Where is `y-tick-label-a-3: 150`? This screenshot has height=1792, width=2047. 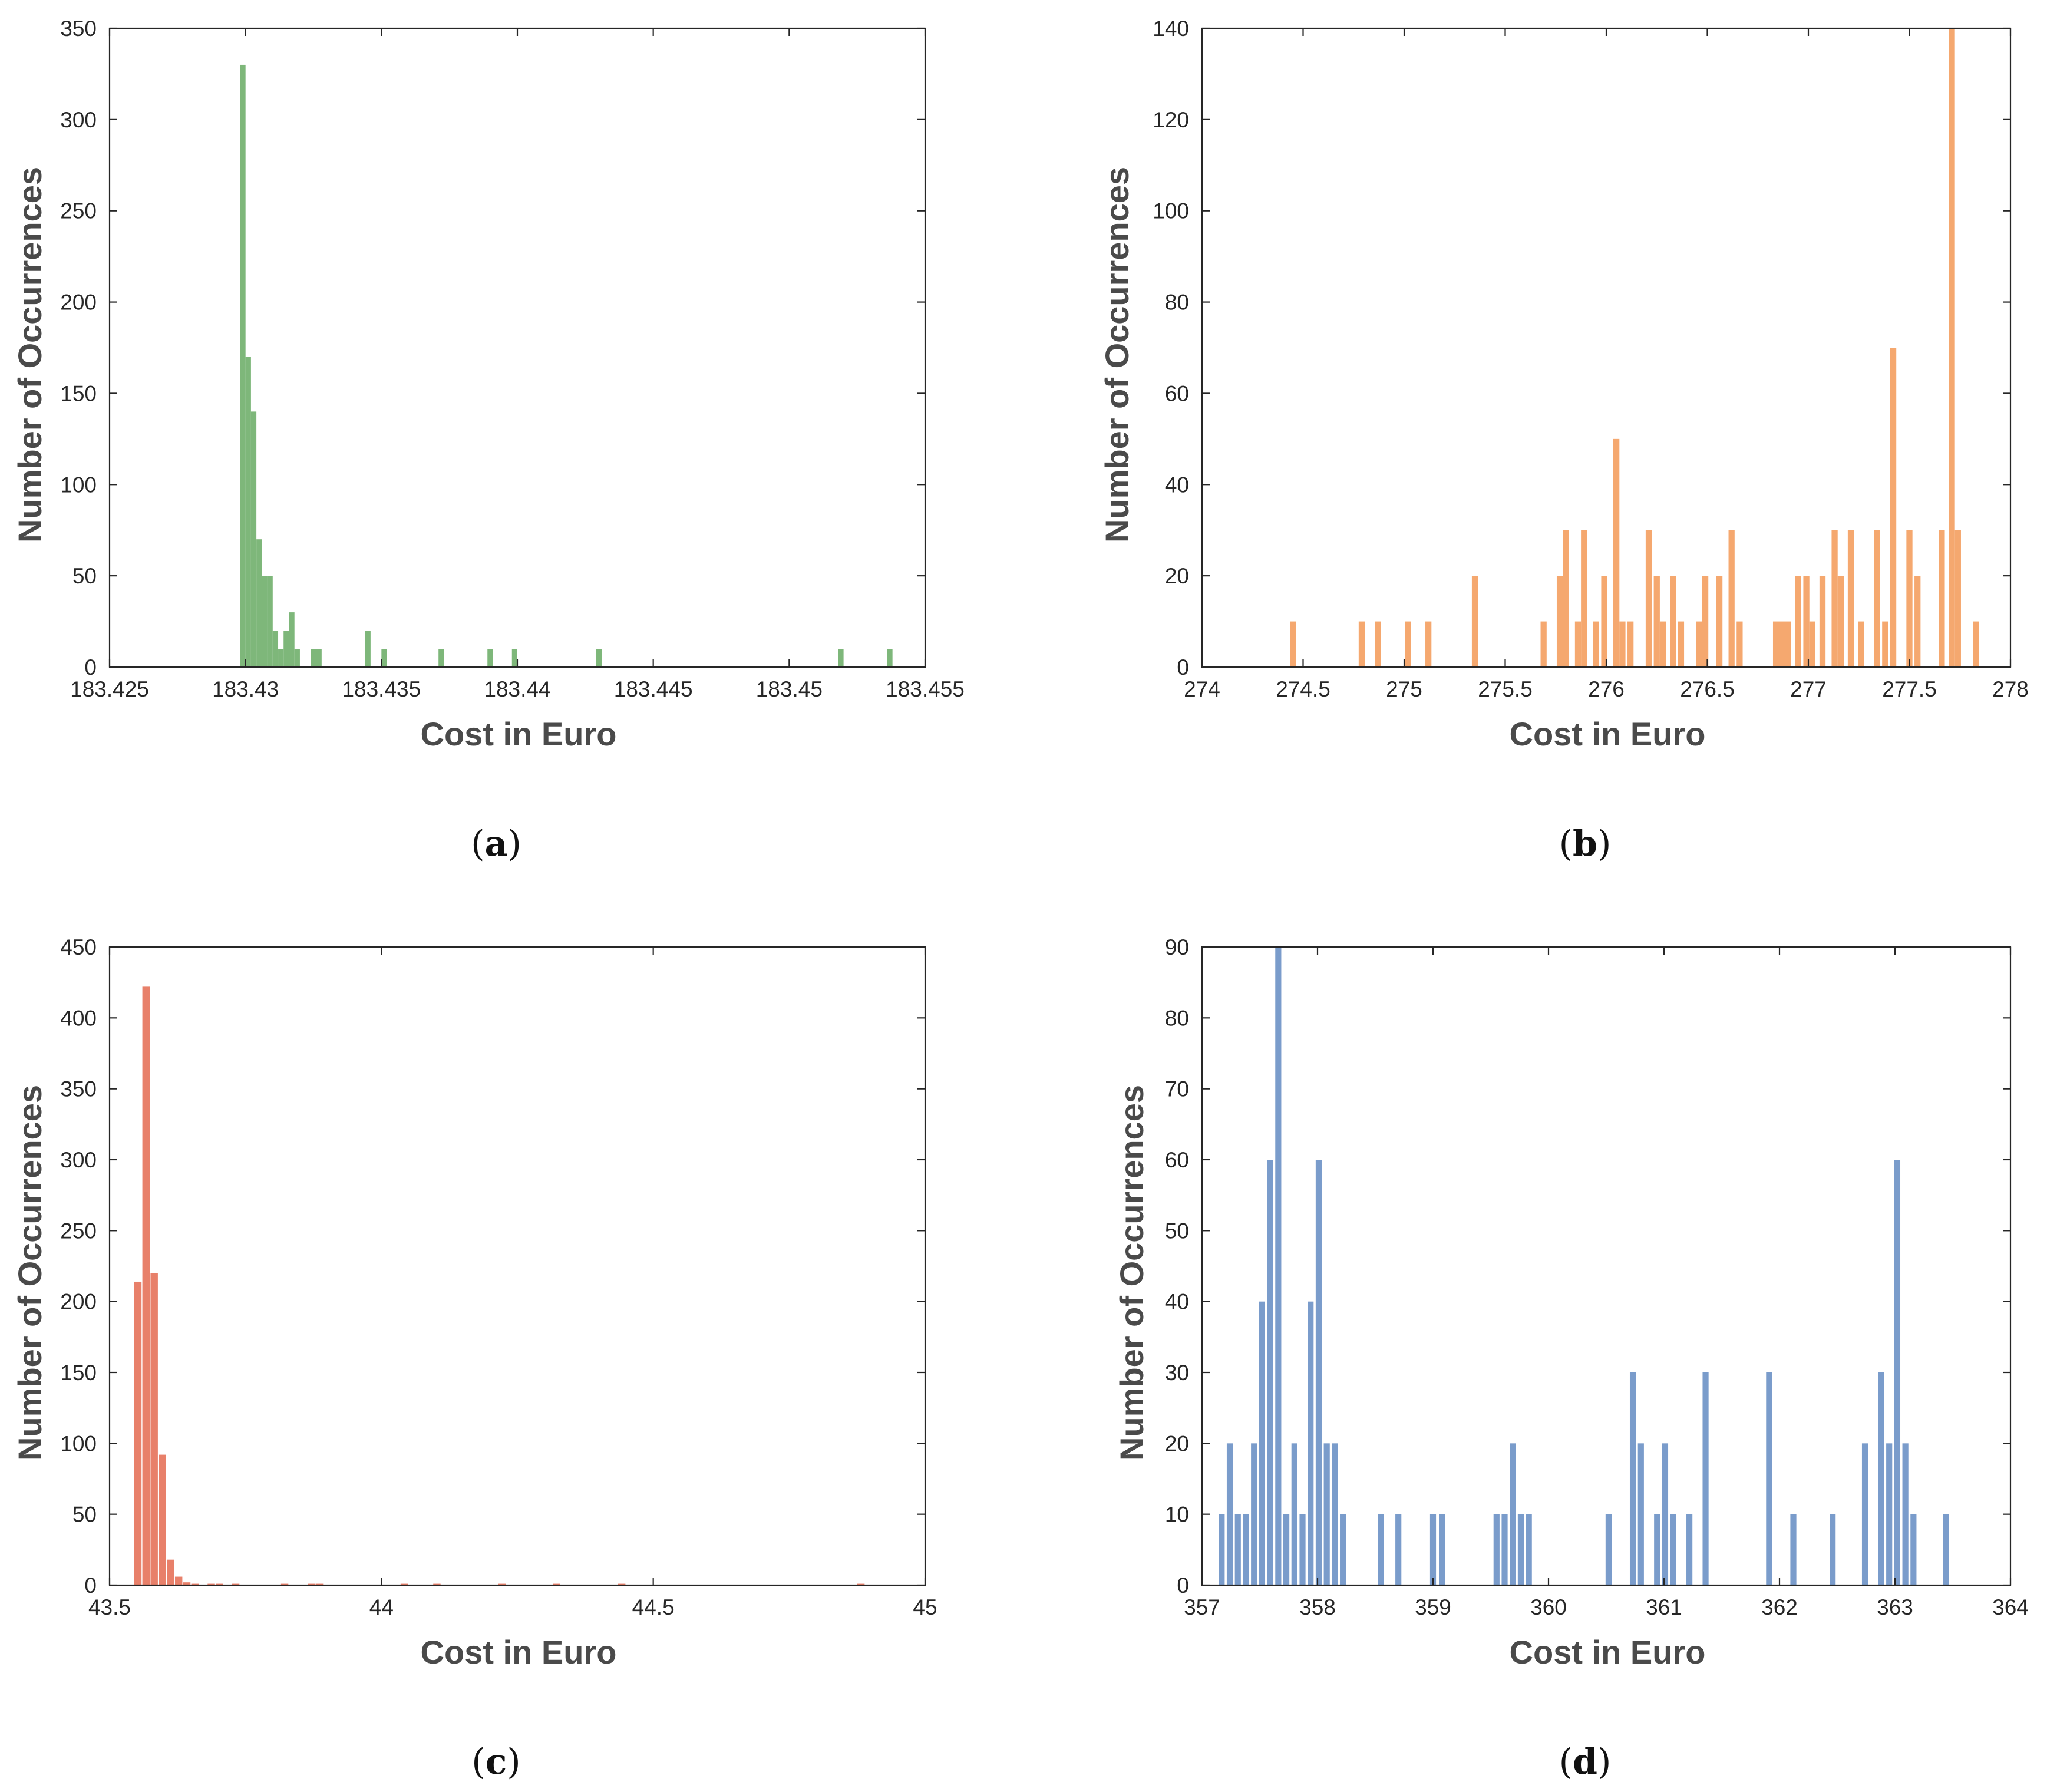 y-tick-label-a-3: 150 is located at coordinates (78, 393).